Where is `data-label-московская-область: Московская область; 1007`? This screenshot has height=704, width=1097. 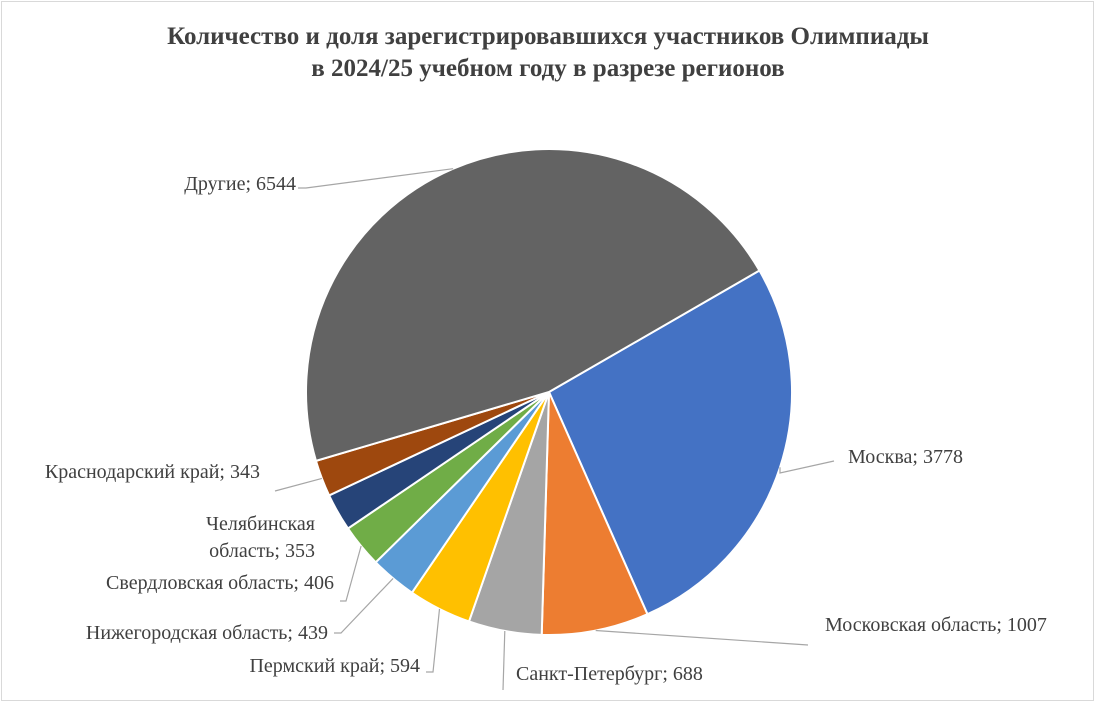
data-label-московская-область: Московская область; 1007 is located at coordinates (936, 625).